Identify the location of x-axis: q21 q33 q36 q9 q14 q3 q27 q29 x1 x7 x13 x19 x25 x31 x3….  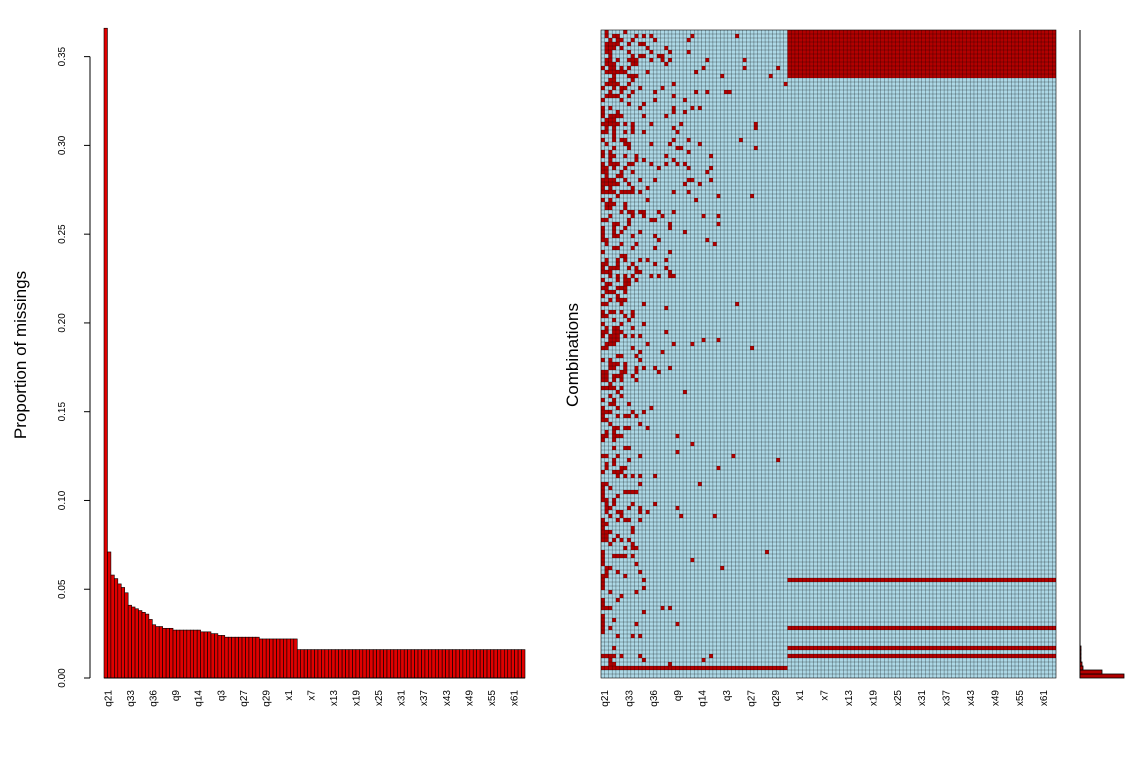
(825, 698).